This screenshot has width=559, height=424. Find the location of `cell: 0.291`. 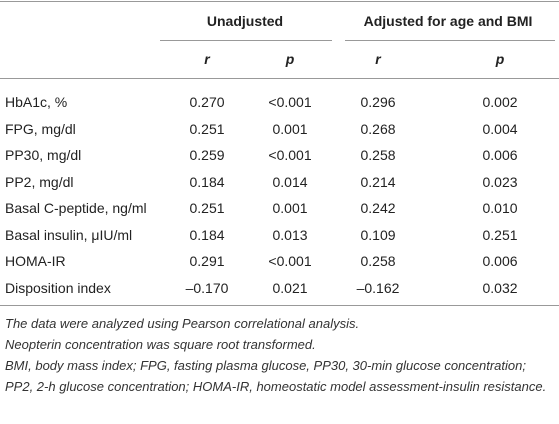

cell: 0.291 is located at coordinates (207, 261).